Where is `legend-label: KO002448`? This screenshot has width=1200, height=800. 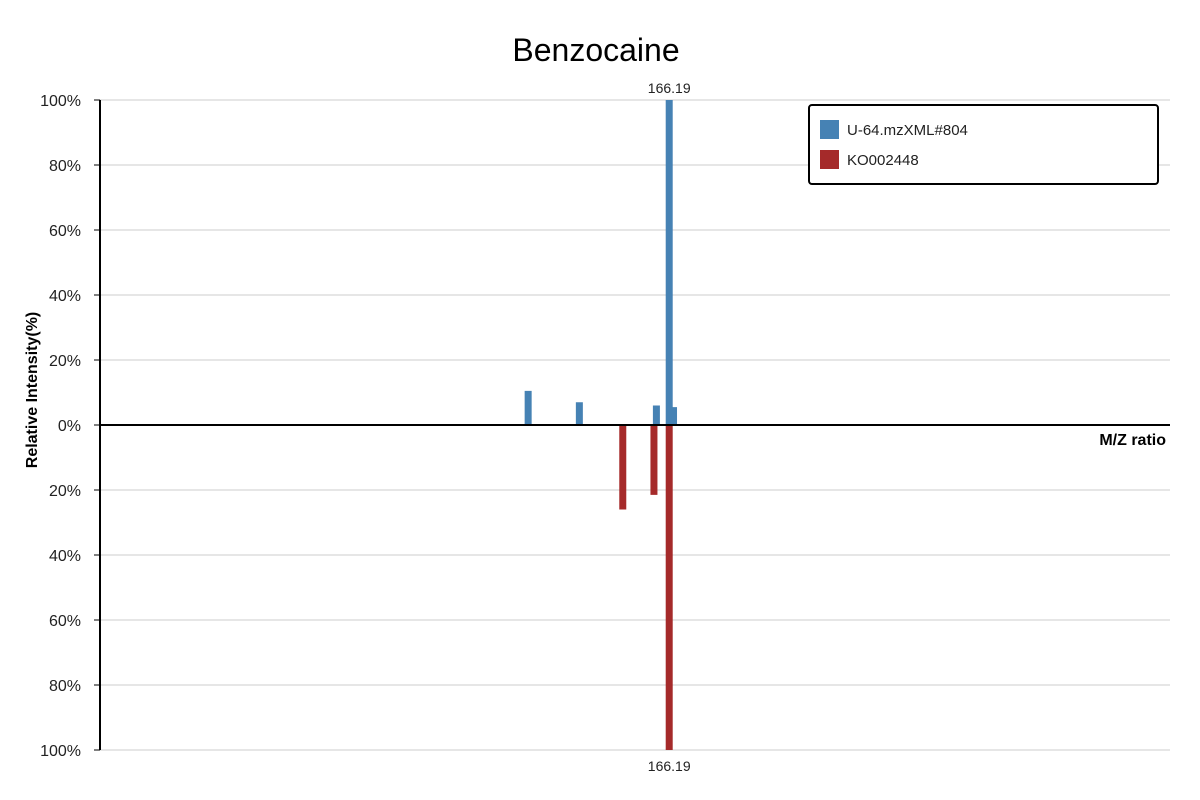 legend-label: KO002448 is located at coordinates (883, 160).